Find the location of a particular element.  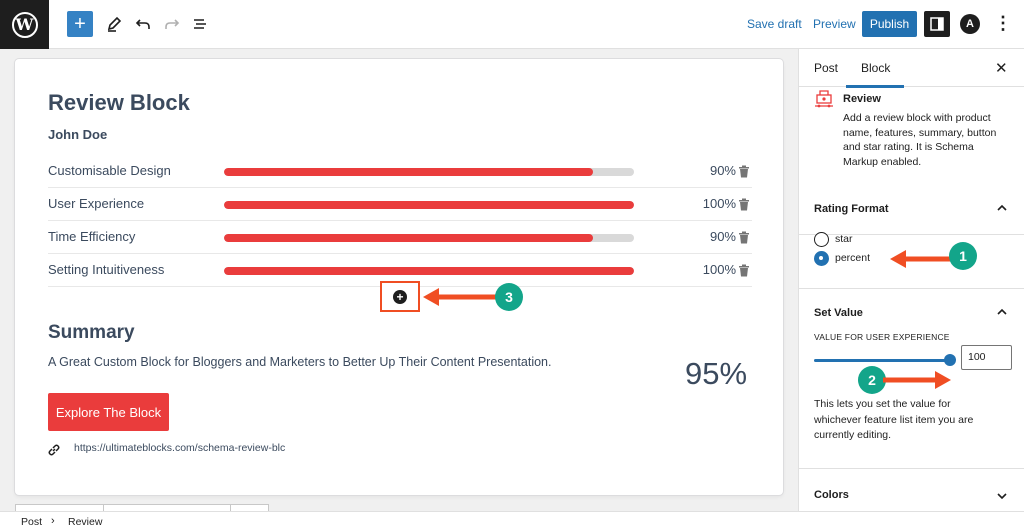

feature-row: User Experience 100% is located at coordinates (400, 204).